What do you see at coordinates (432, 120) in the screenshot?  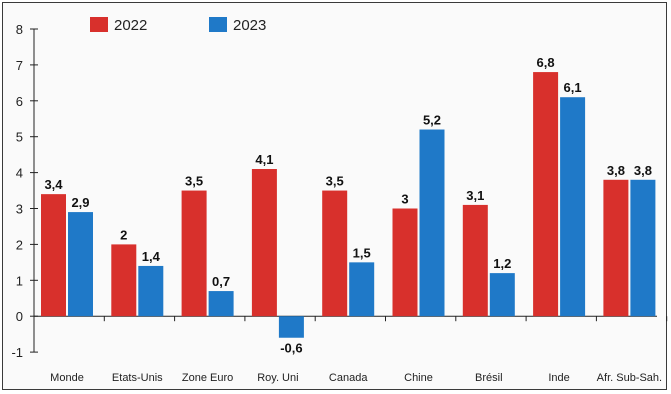 I see `data-label: 5,2` at bounding box center [432, 120].